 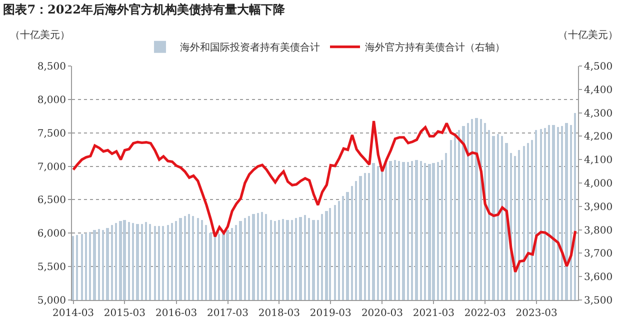 I want to click on y2-tick-label: 3,700, so click(x=598, y=254).